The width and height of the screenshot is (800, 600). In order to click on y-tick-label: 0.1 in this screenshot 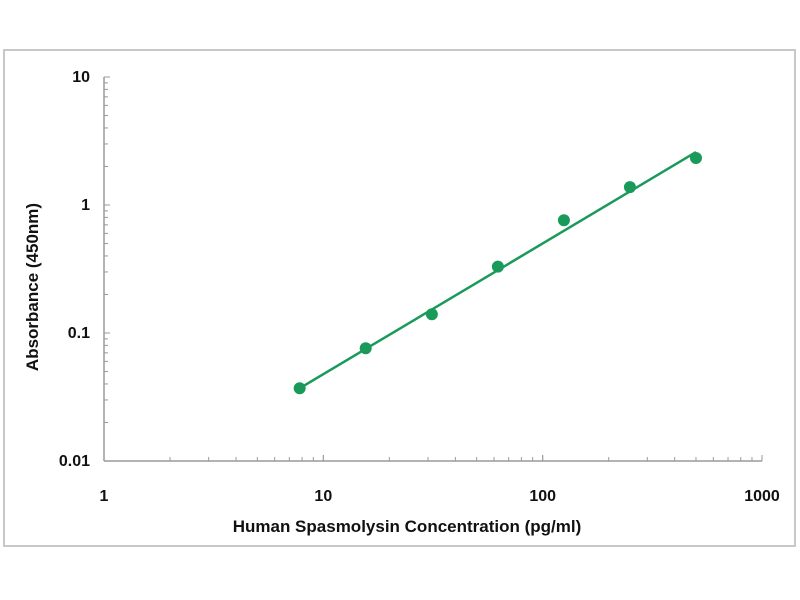, I will do `click(79, 333)`.